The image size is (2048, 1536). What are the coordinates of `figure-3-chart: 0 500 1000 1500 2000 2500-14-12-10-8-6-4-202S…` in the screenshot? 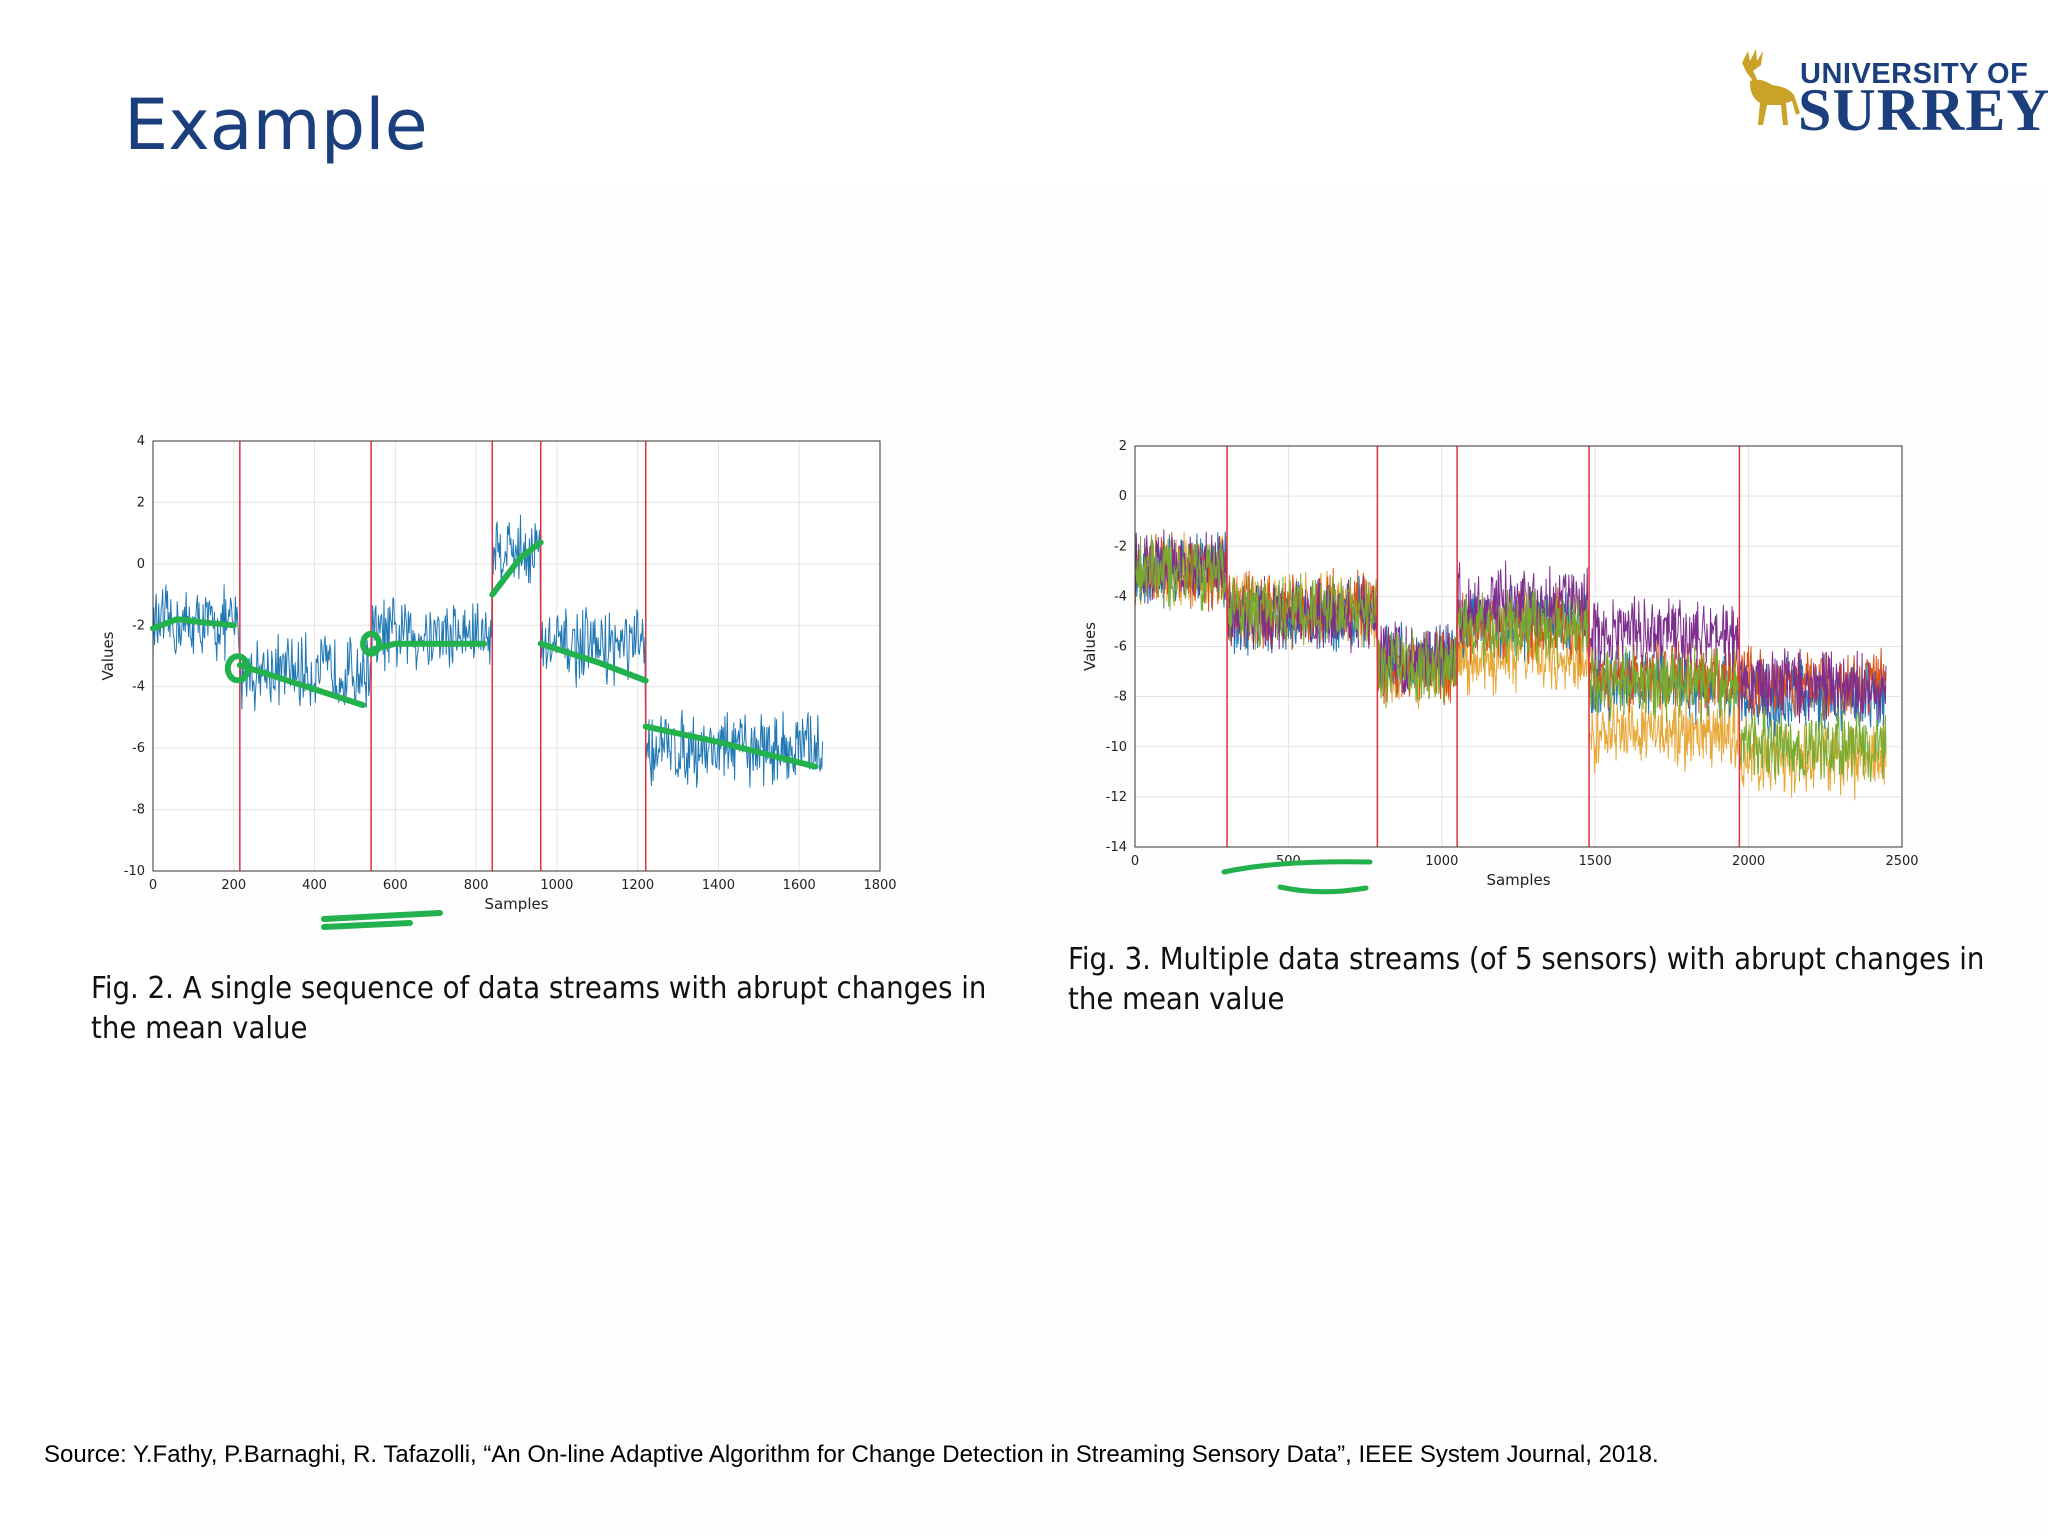 It's located at (1500, 667).